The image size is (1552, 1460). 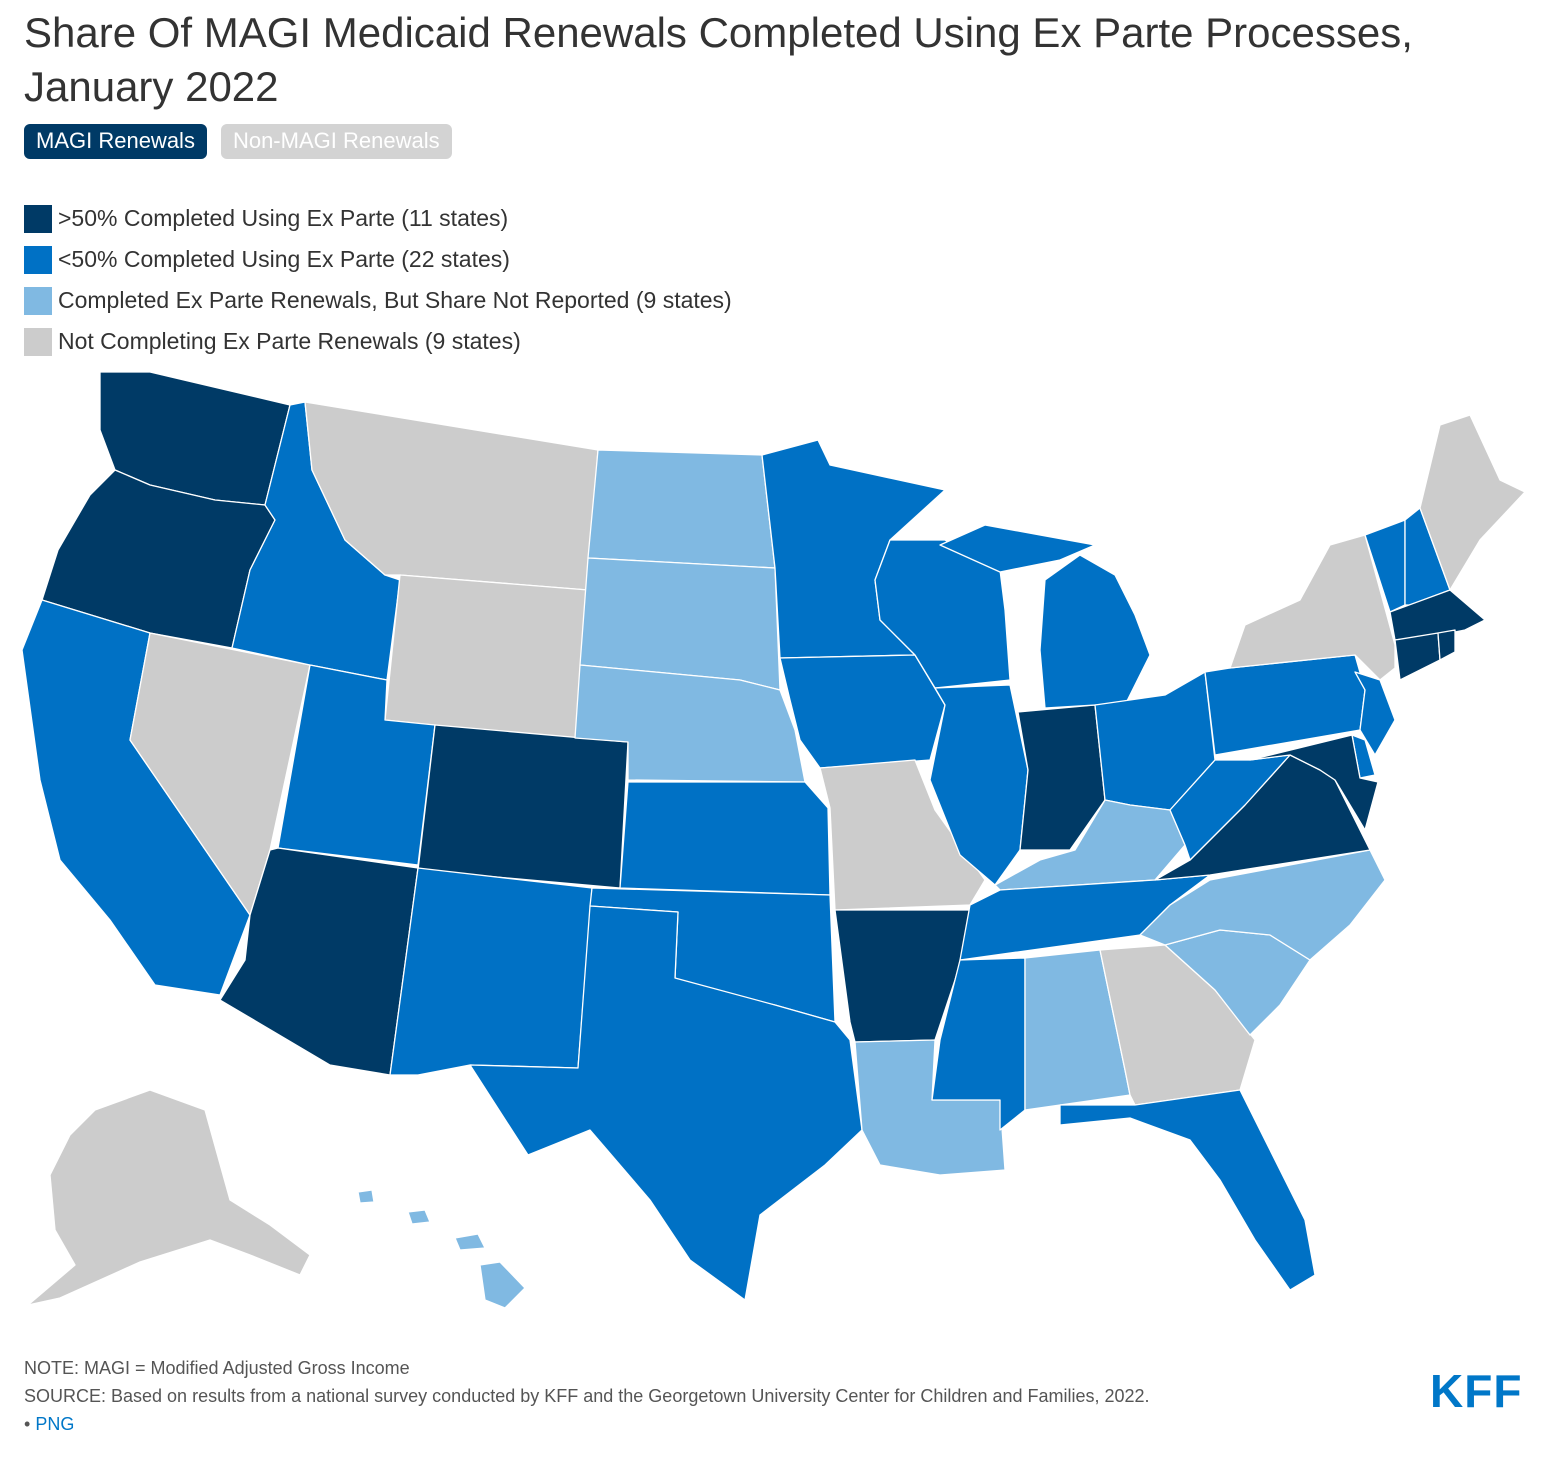 What do you see at coordinates (862, 711) in the screenshot?
I see `state-ia` at bounding box center [862, 711].